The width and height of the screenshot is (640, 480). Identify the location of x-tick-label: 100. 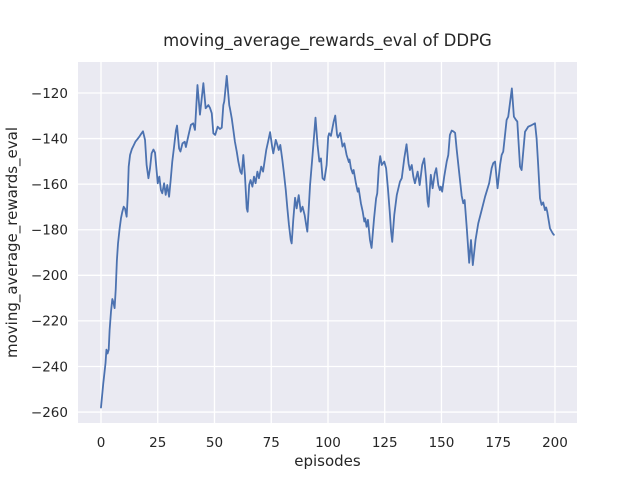
(328, 443).